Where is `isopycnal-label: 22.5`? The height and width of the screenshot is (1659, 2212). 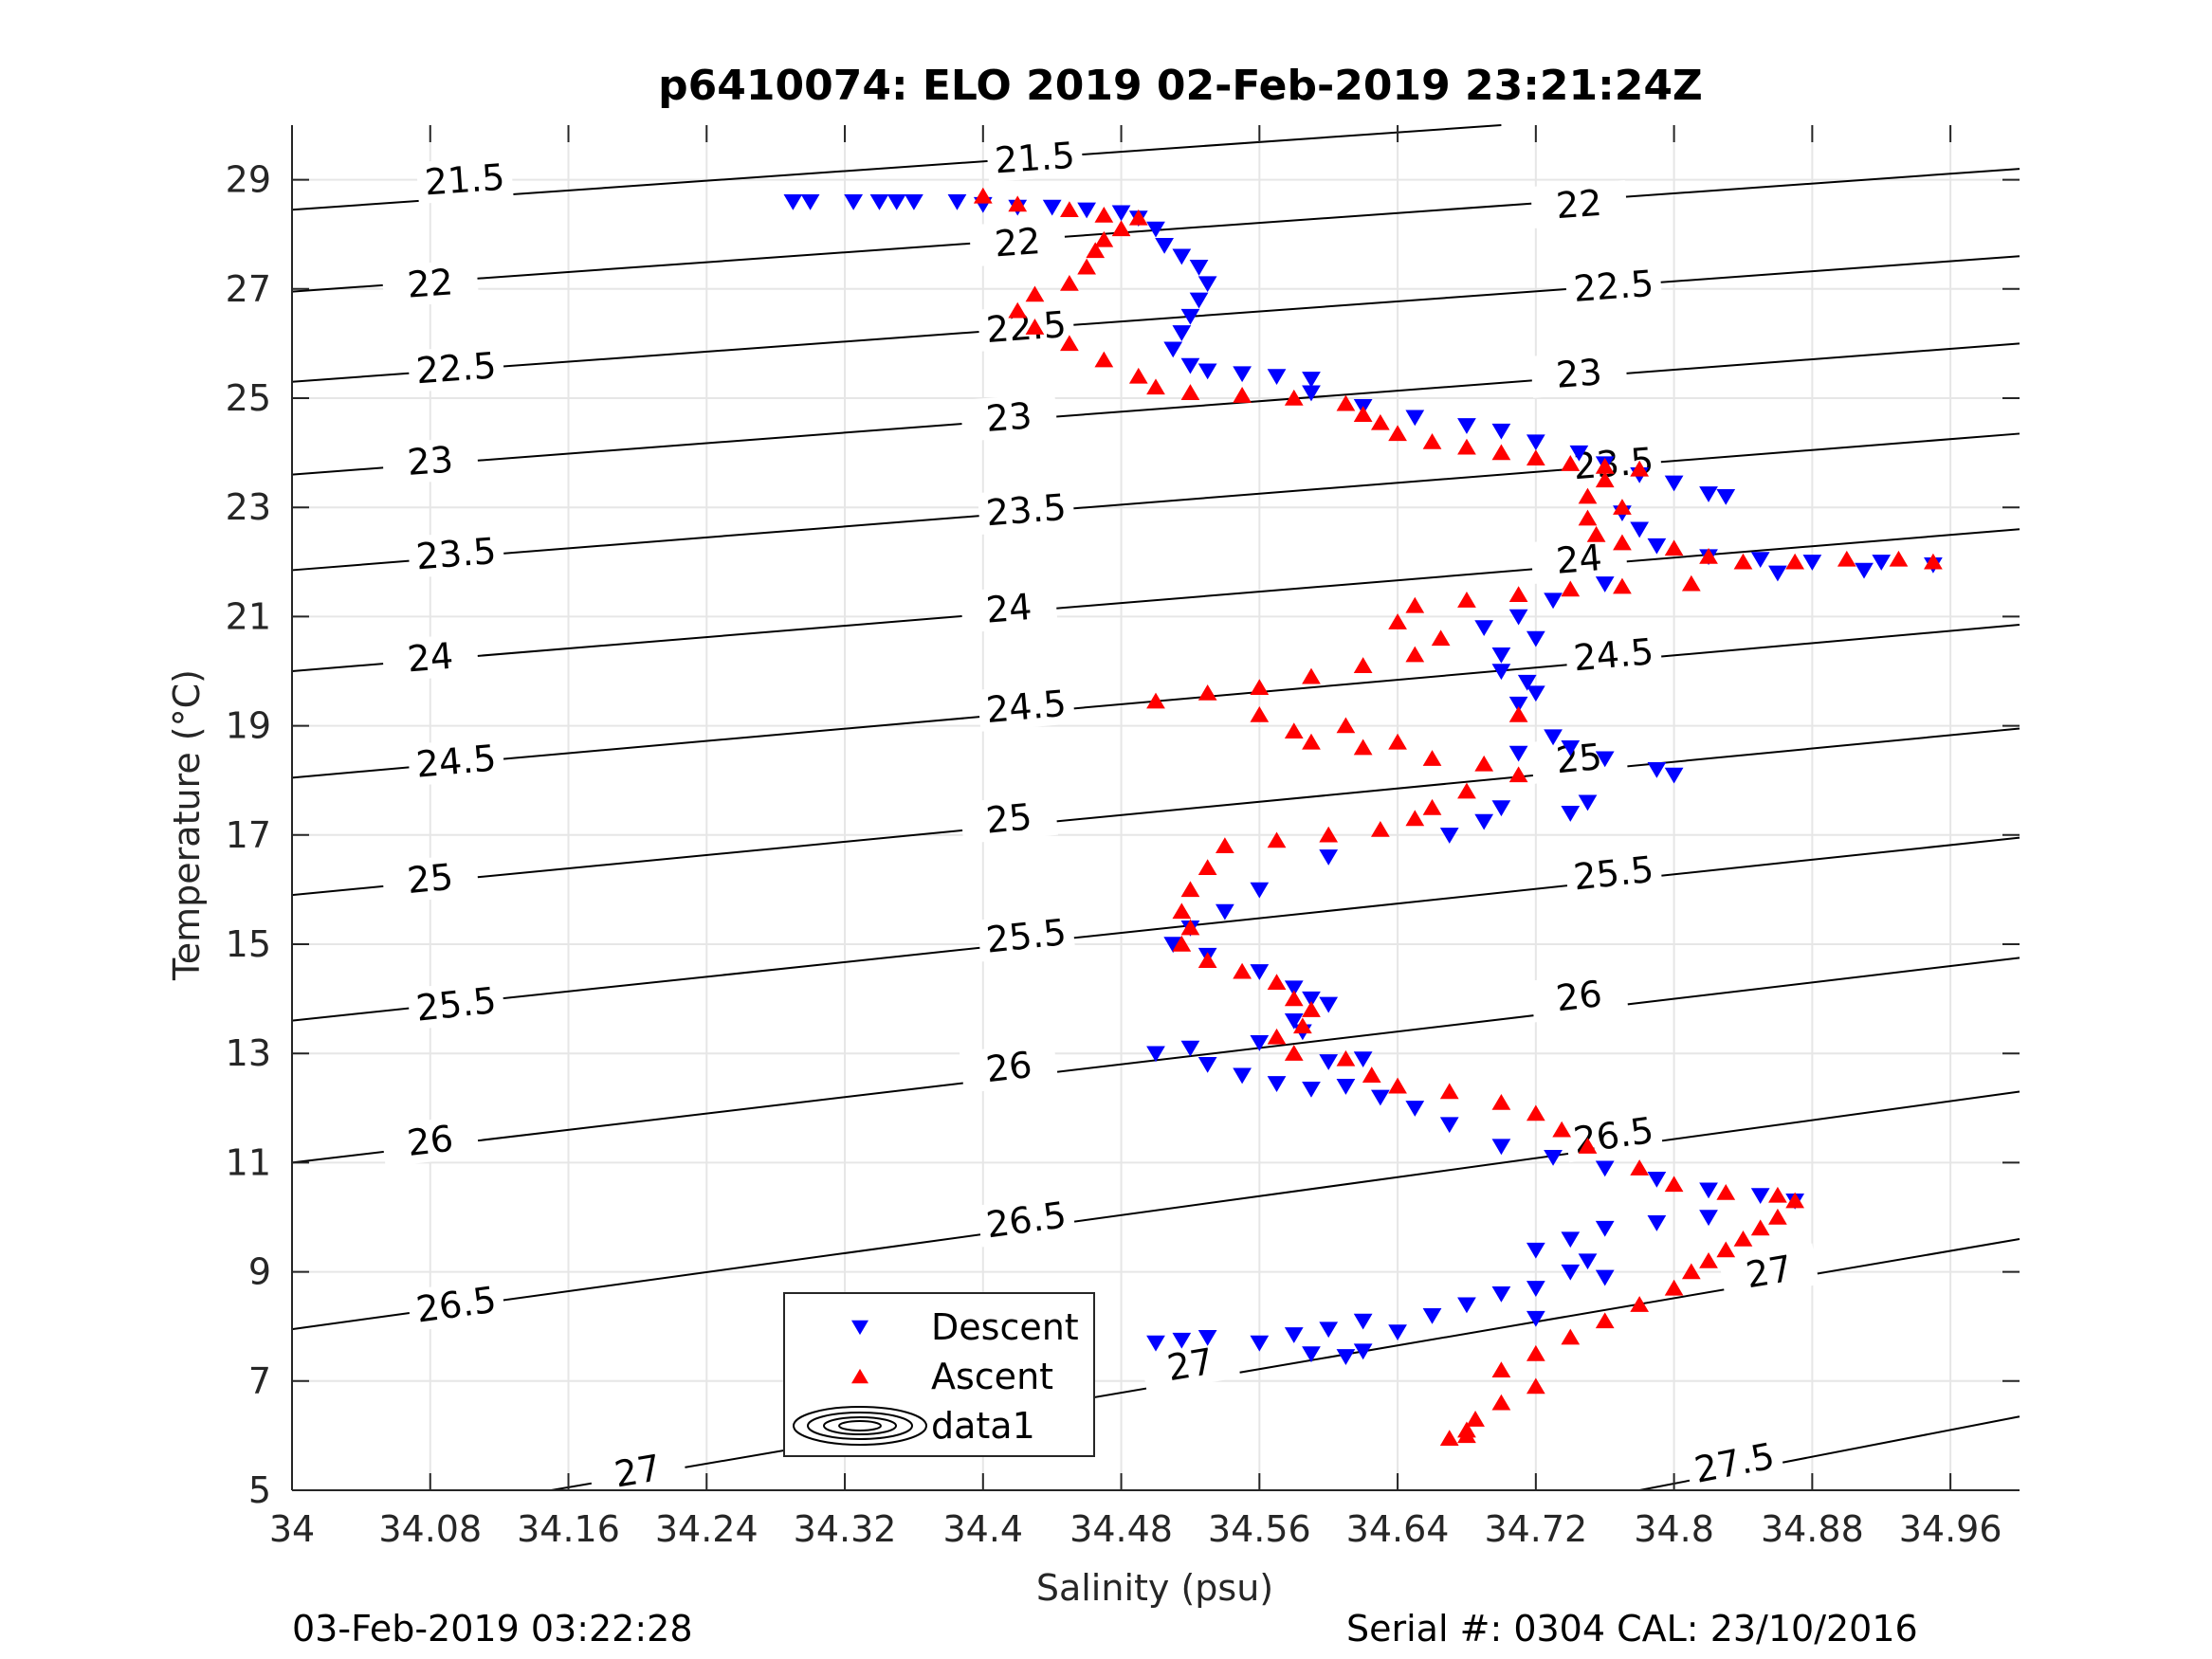
isopycnal-label: 22.5 is located at coordinates (1027, 327).